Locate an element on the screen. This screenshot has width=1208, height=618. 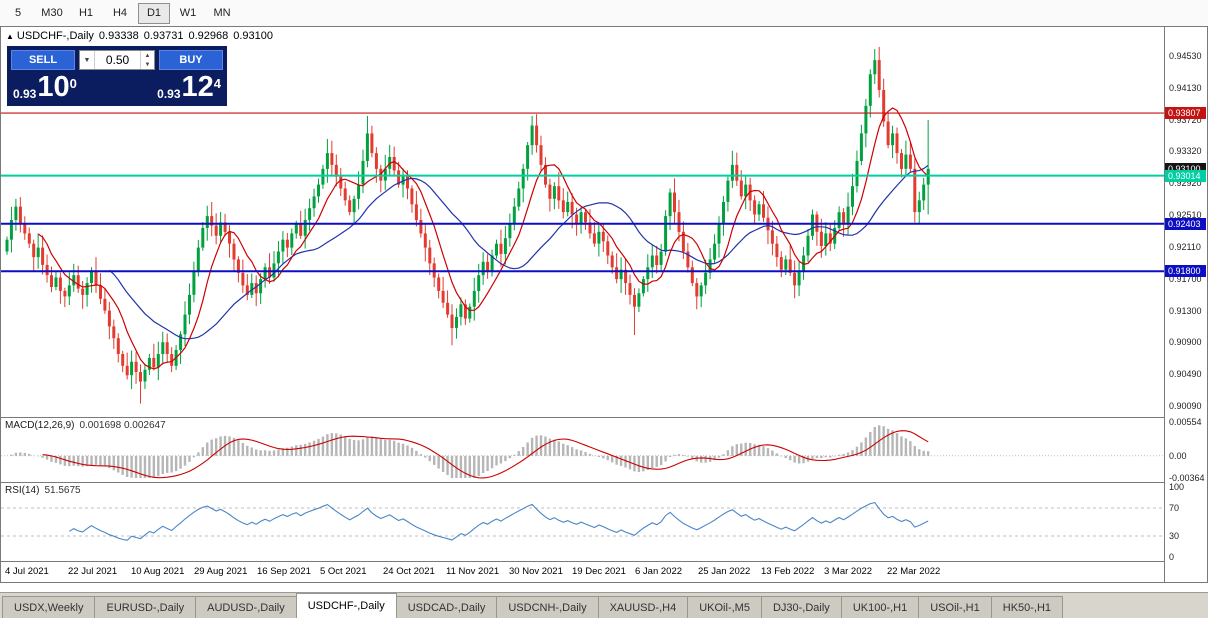
macd-label: MACD(12,26,9) 0.001698 0.002647 is located at coordinates (85, 425).